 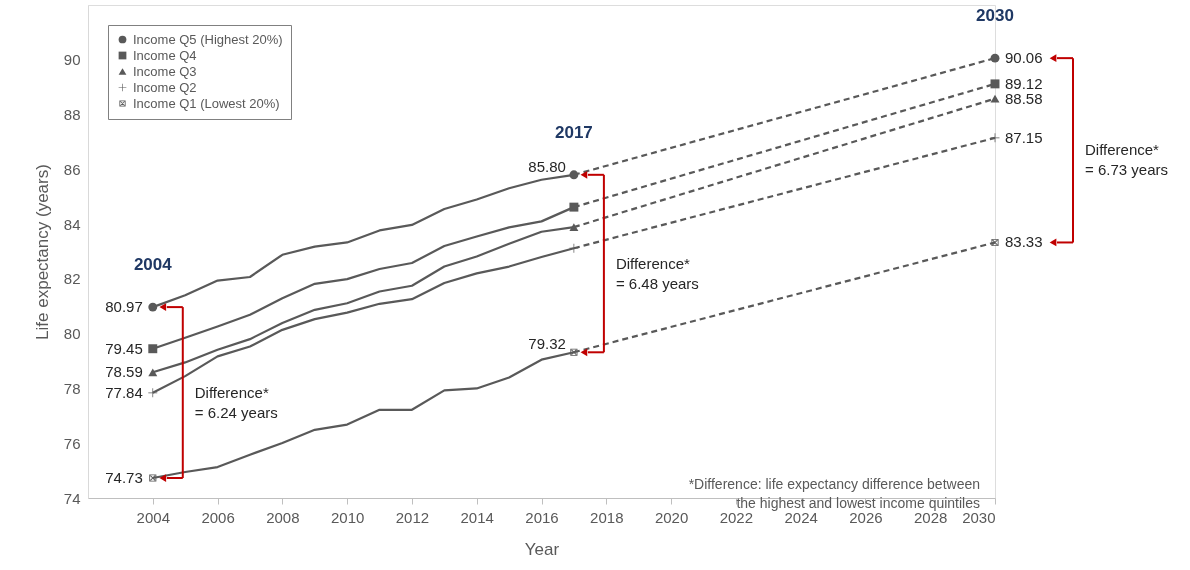 What do you see at coordinates (124, 307) in the screenshot?
I see `data-label: 80.97` at bounding box center [124, 307].